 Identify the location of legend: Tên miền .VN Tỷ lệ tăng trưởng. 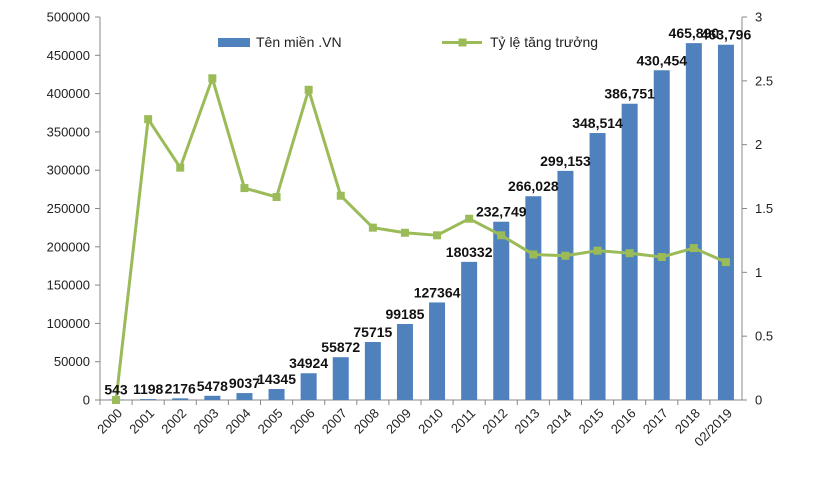
(408, 42).